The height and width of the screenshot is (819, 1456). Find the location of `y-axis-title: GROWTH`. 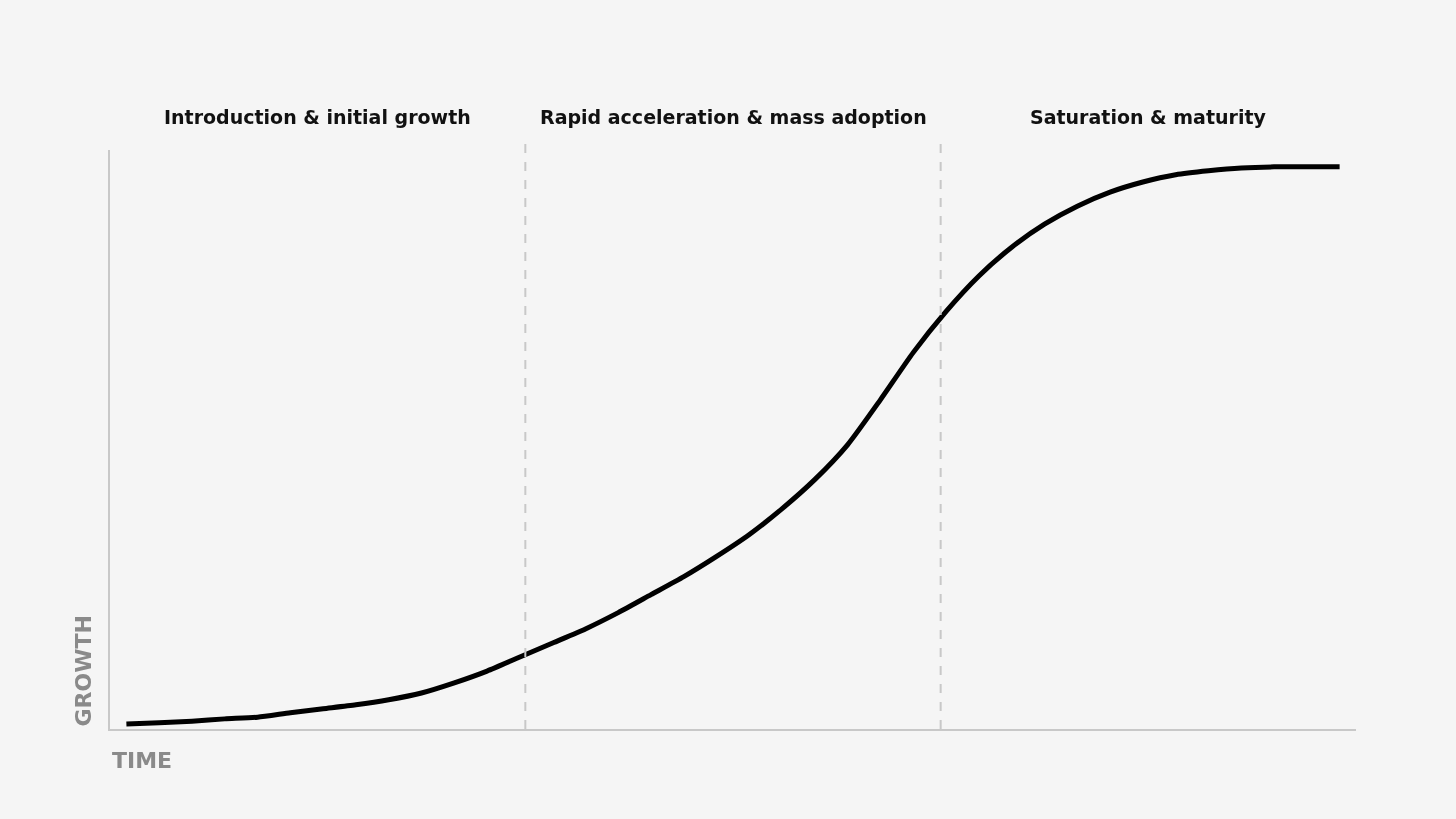

y-axis-title: GROWTH is located at coordinates (83, 671).